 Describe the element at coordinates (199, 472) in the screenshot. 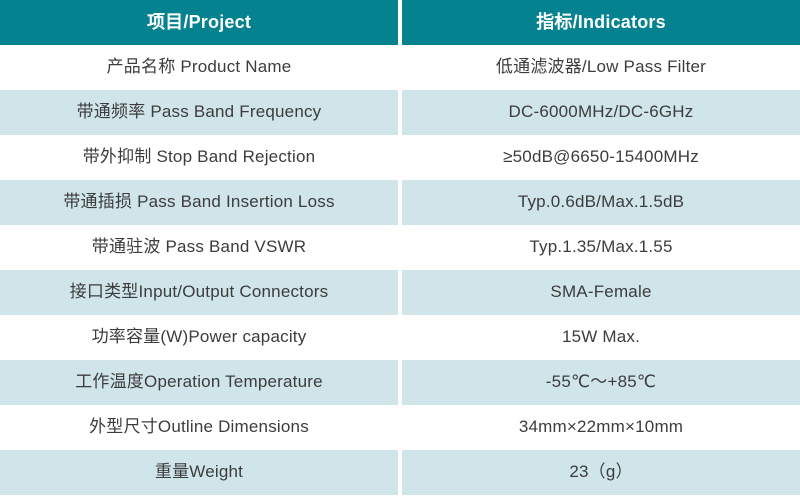

I see `spec-label: 重量Weight` at that location.